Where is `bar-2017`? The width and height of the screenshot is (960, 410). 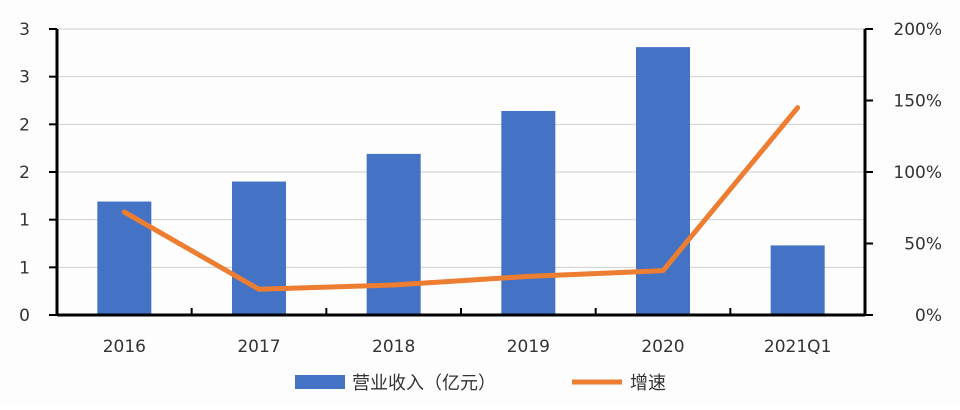
bar-2017 is located at coordinates (259, 248).